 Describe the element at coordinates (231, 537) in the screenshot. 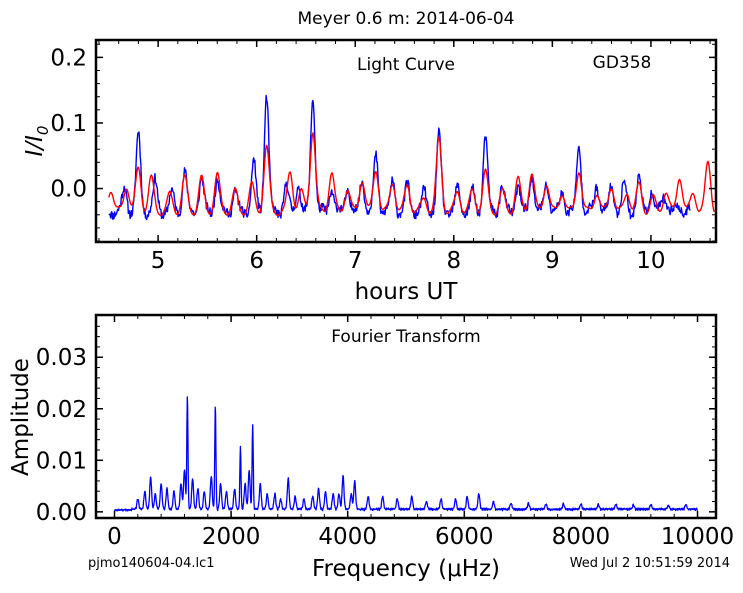

I see `fourier-xtick-label: 2000` at that location.